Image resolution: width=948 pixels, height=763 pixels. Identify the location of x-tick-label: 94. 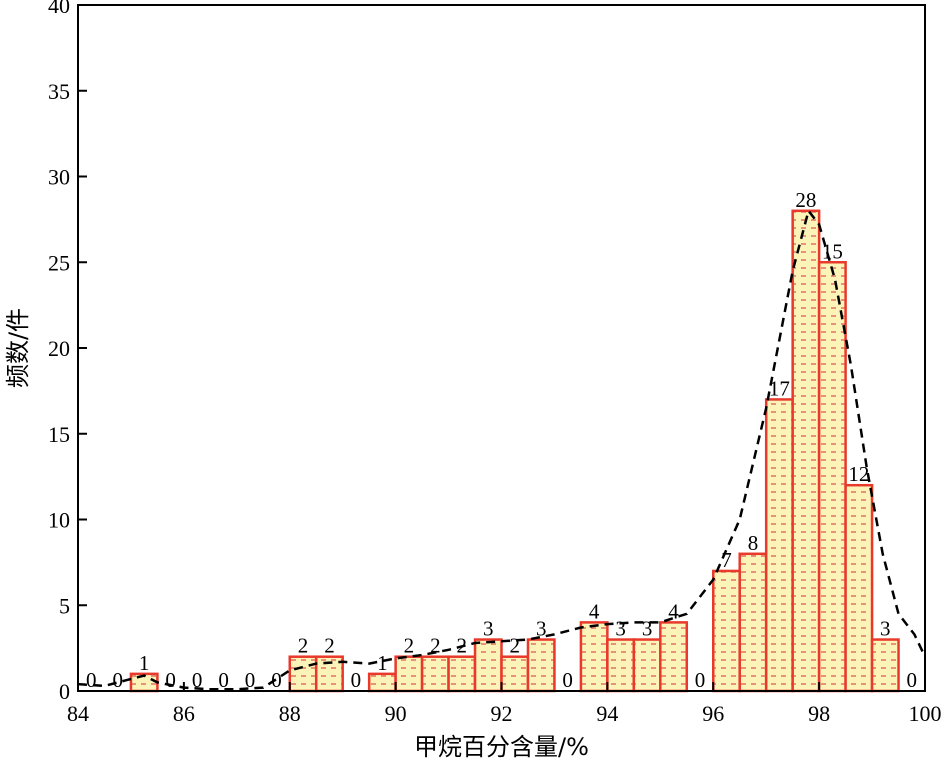
(607, 713).